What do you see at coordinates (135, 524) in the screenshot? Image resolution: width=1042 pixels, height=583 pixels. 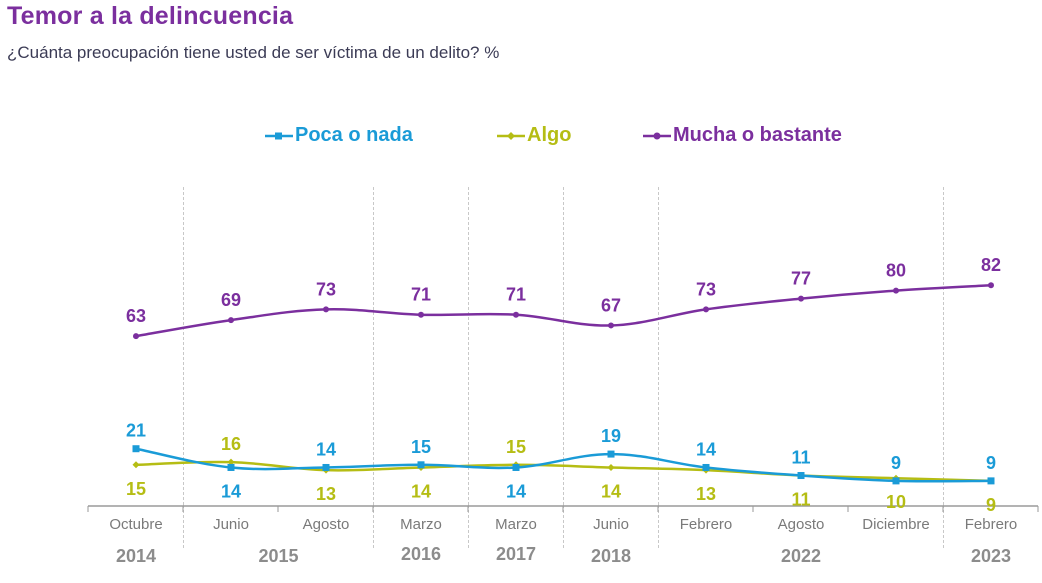 I see `x-tick-label: Octubre` at bounding box center [135, 524].